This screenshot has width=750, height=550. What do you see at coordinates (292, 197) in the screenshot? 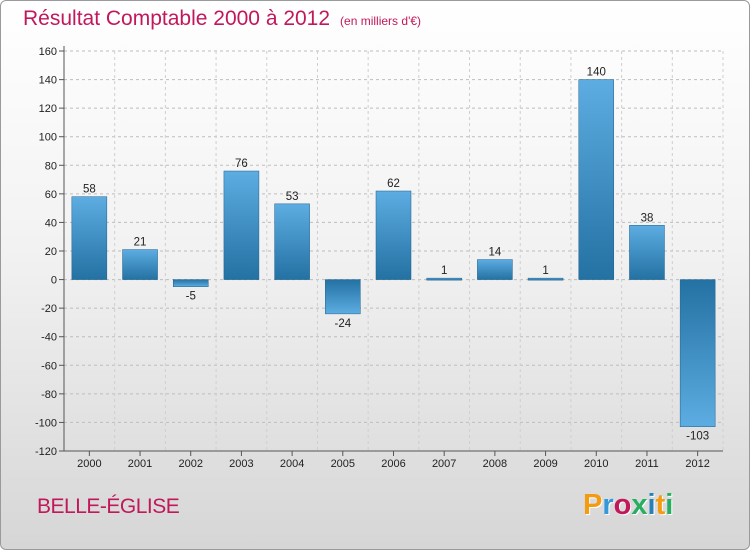
I see `value-label-2004: 53` at bounding box center [292, 197].